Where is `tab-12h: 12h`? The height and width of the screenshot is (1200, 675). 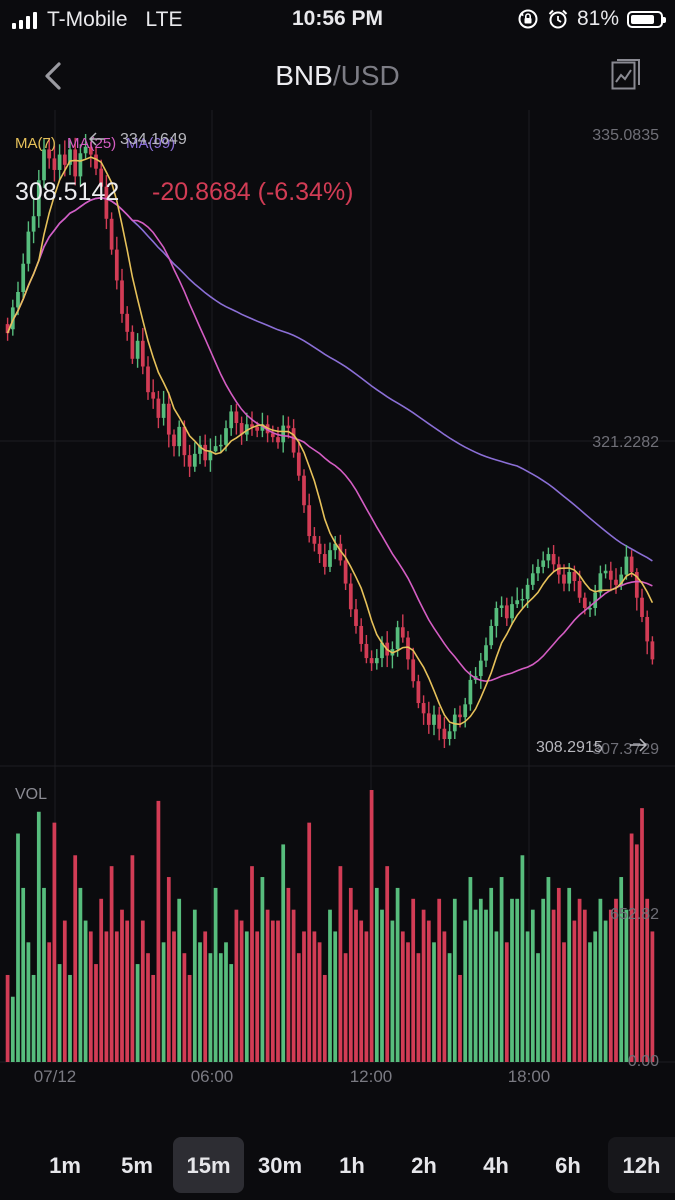
tab-12h: 12h is located at coordinates (641, 1165).